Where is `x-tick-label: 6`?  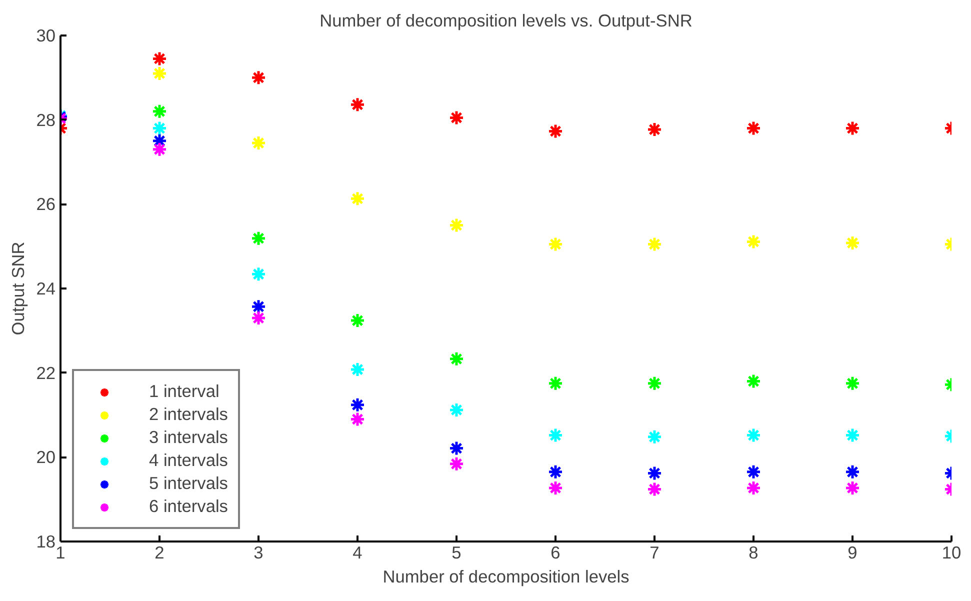
x-tick-label: 6 is located at coordinates (555, 552).